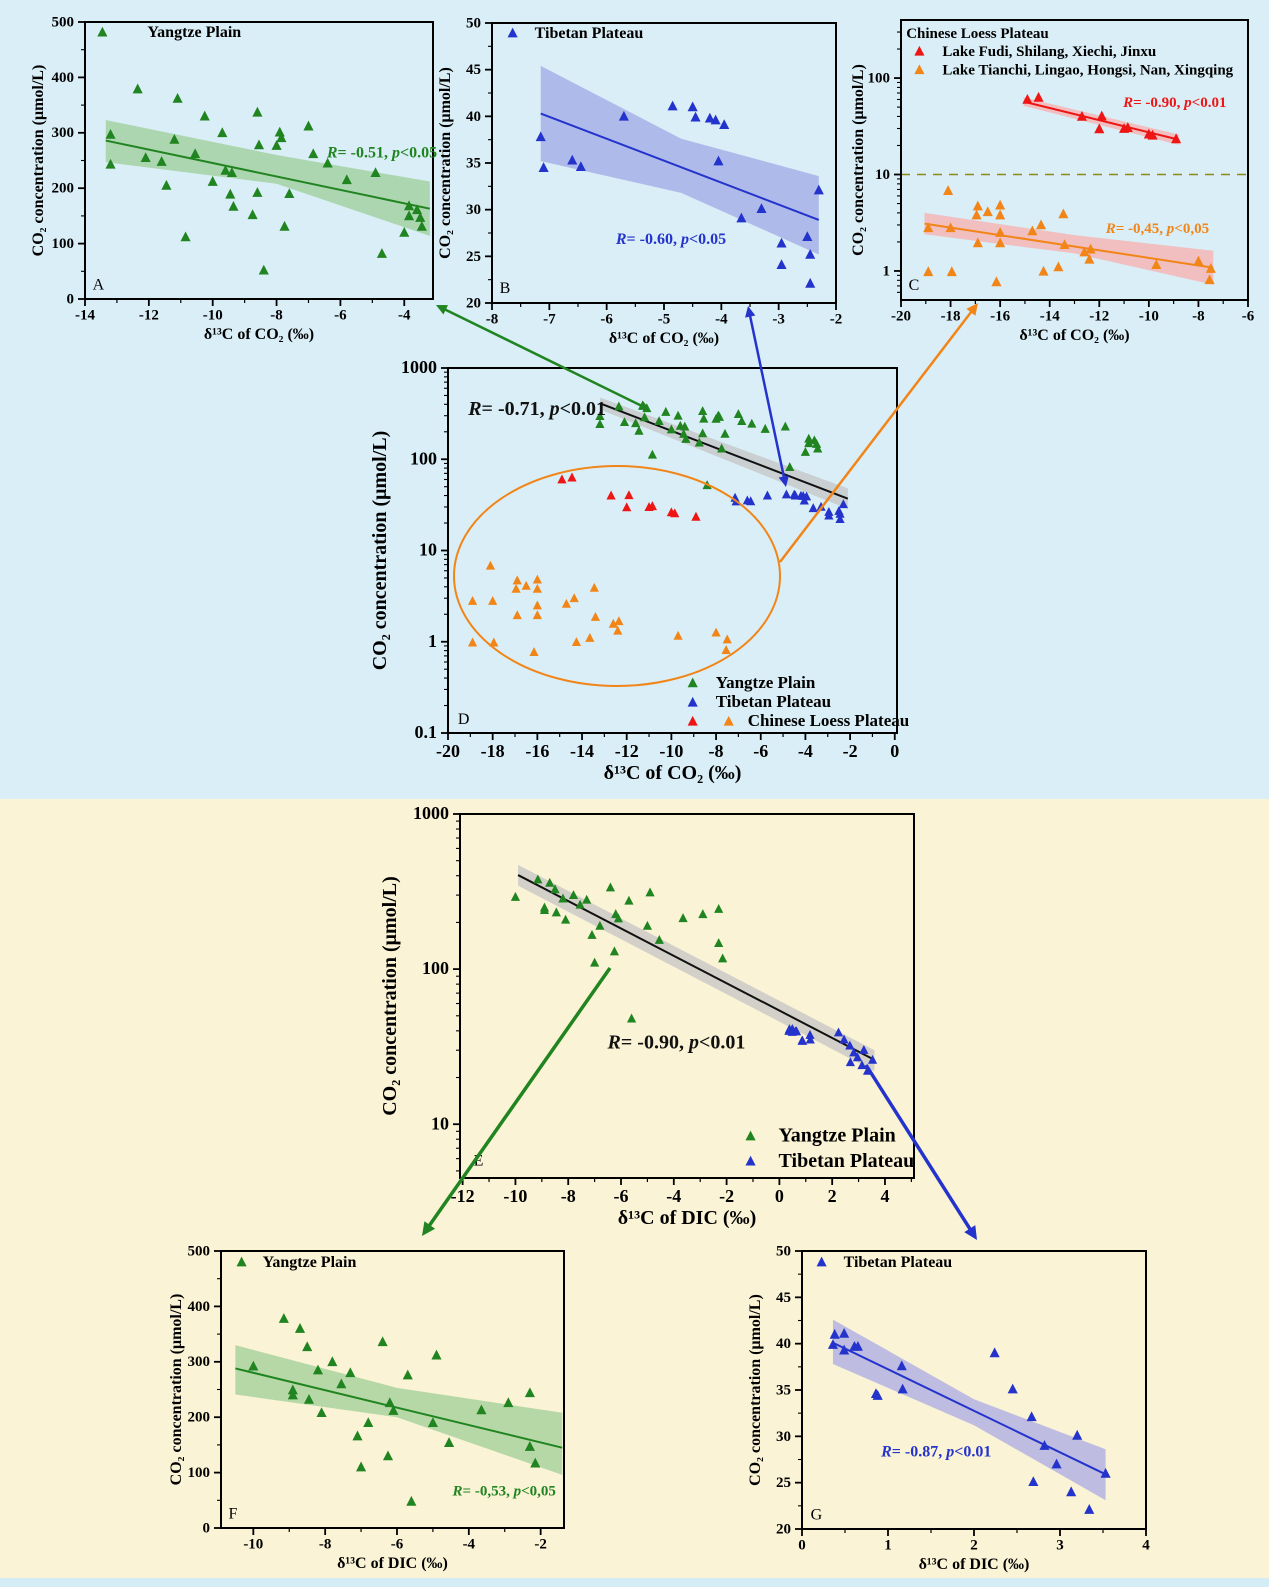  Describe the element at coordinates (664, 320) in the screenshot. I see `x-tick-label: -5` at that location.